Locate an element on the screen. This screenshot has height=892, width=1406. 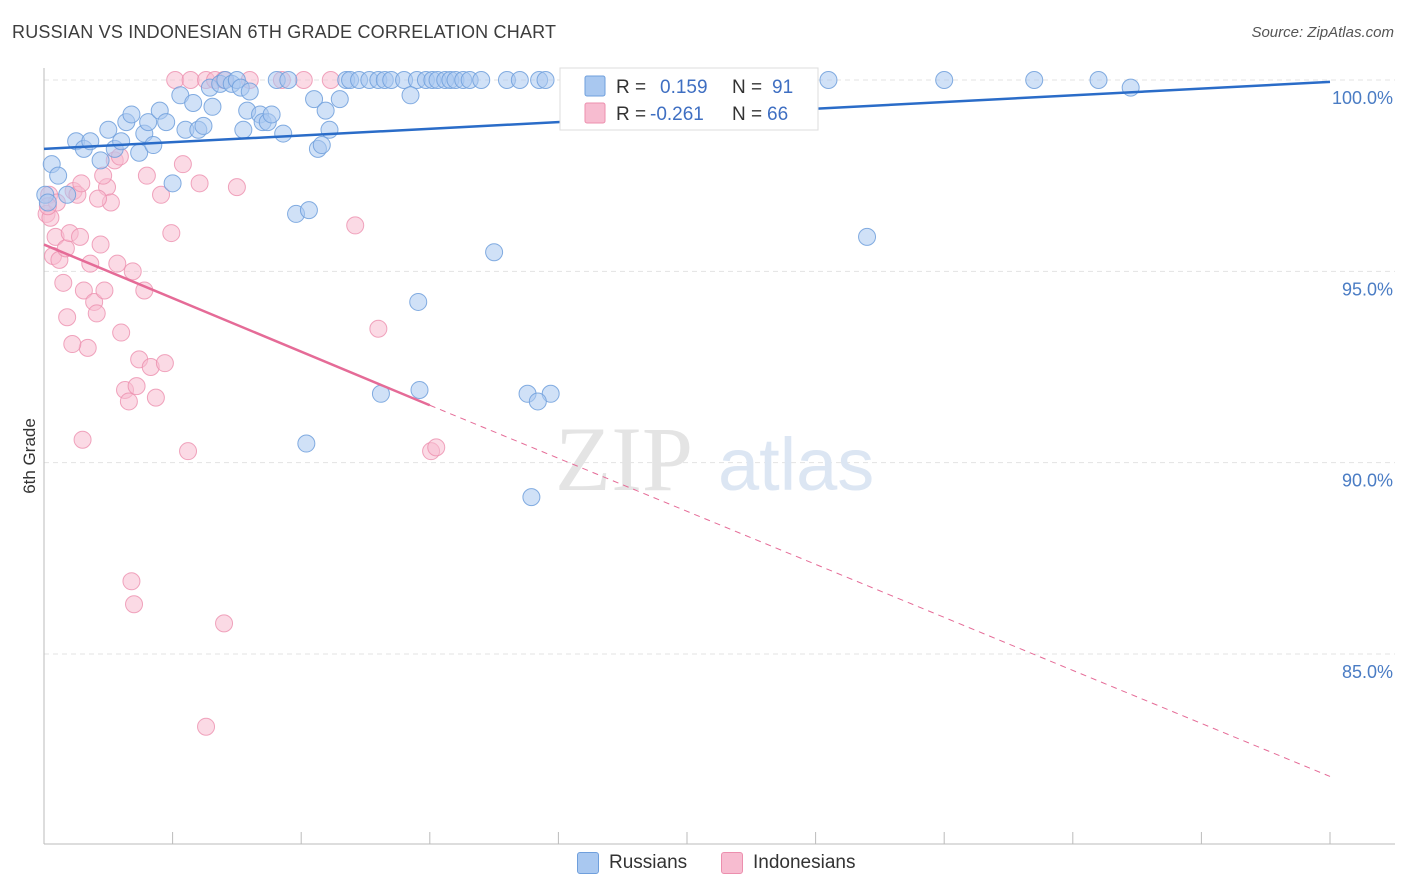
legend-swatch-indonesians-bottom is located at coordinates (732, 863).